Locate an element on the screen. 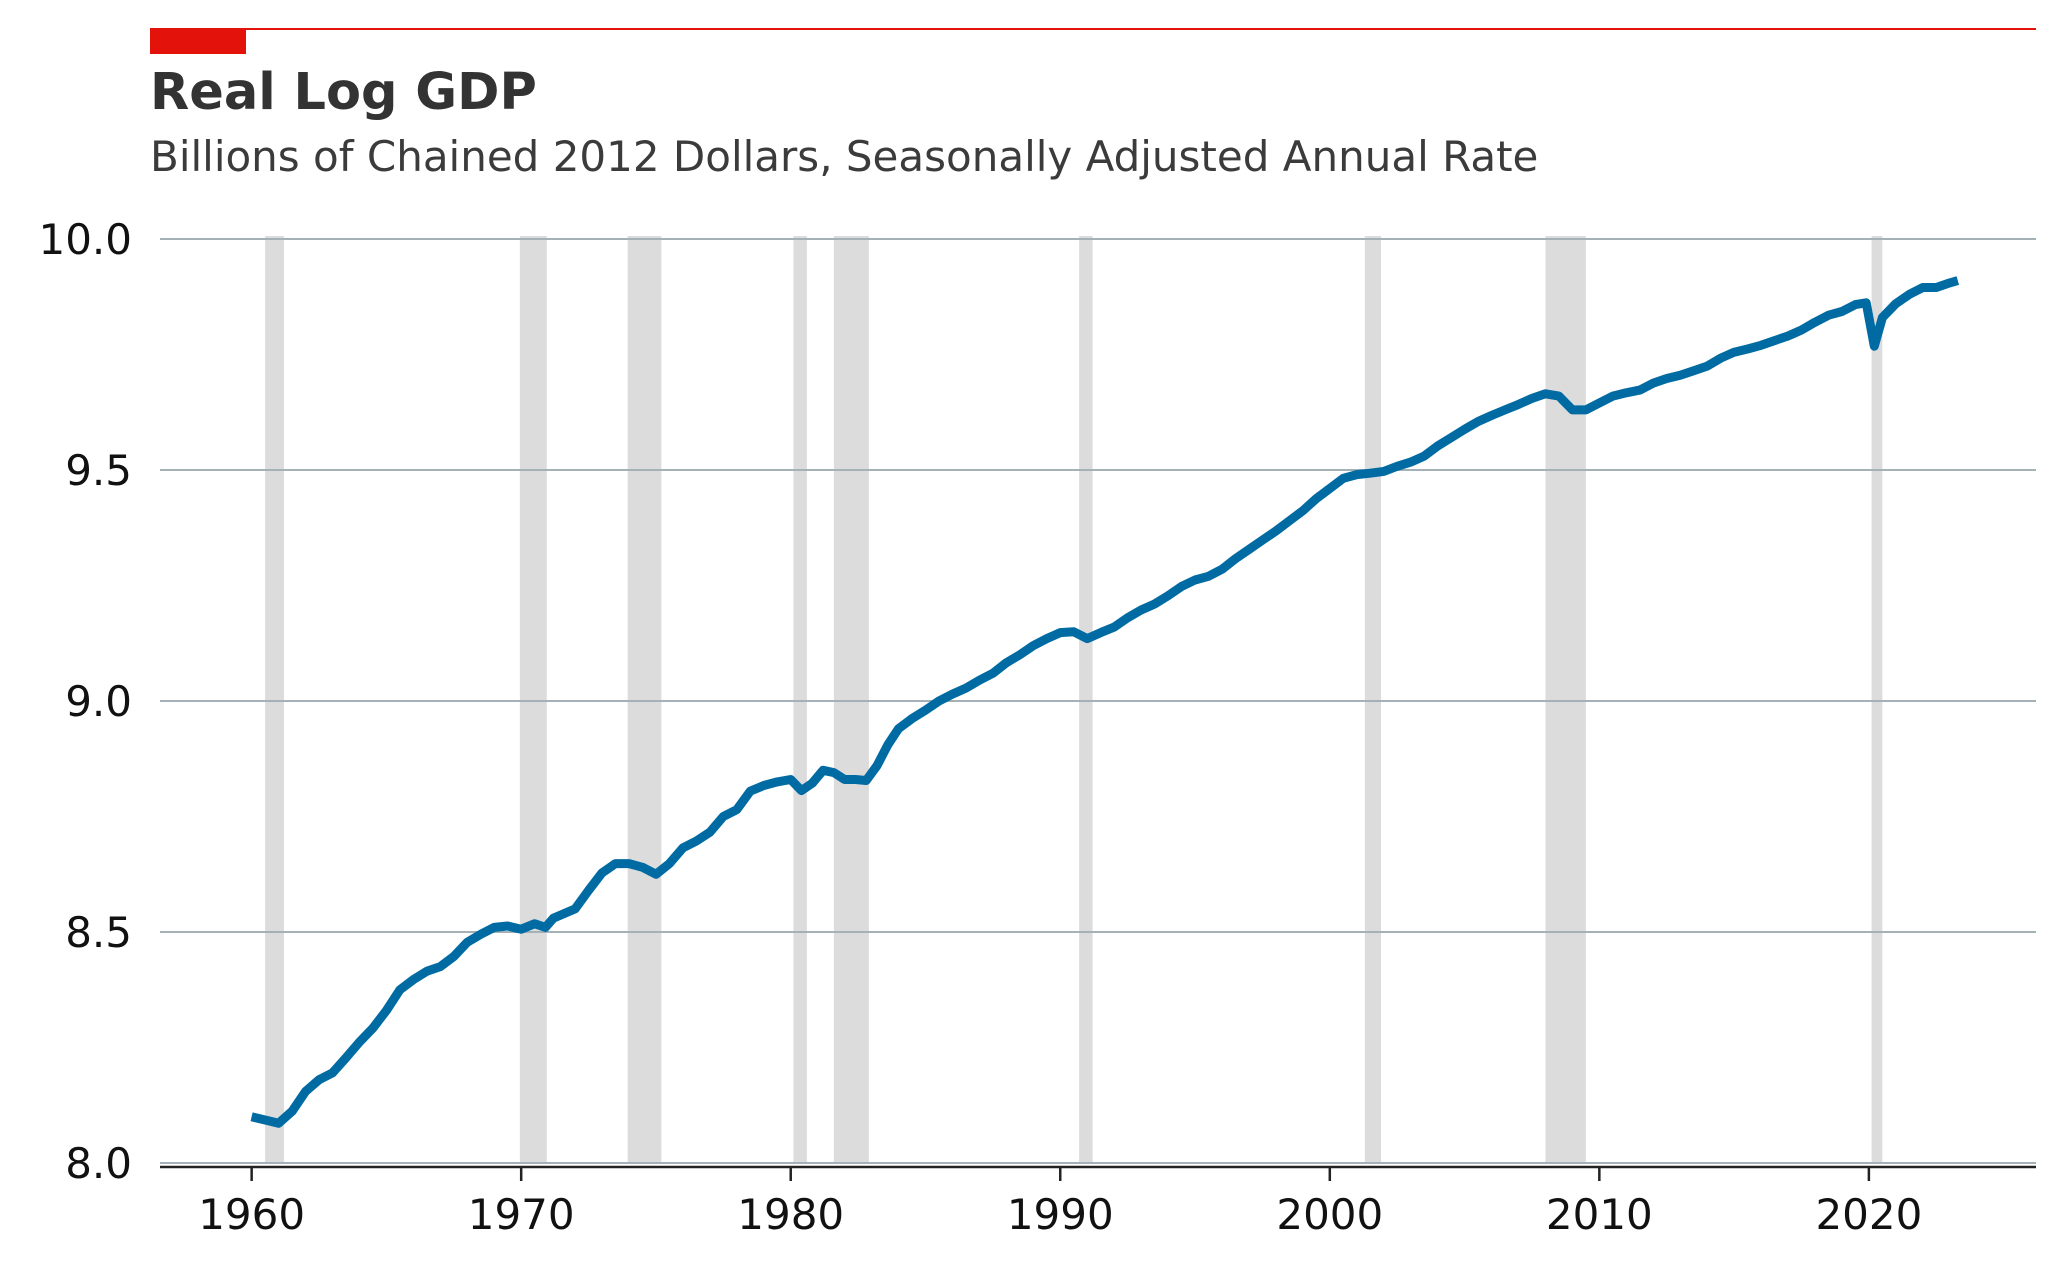 This screenshot has width=2051, height=1262. x-tick-labels: 1960 1970 1980 1990 2000 2010 2020 is located at coordinates (1060, 1214).